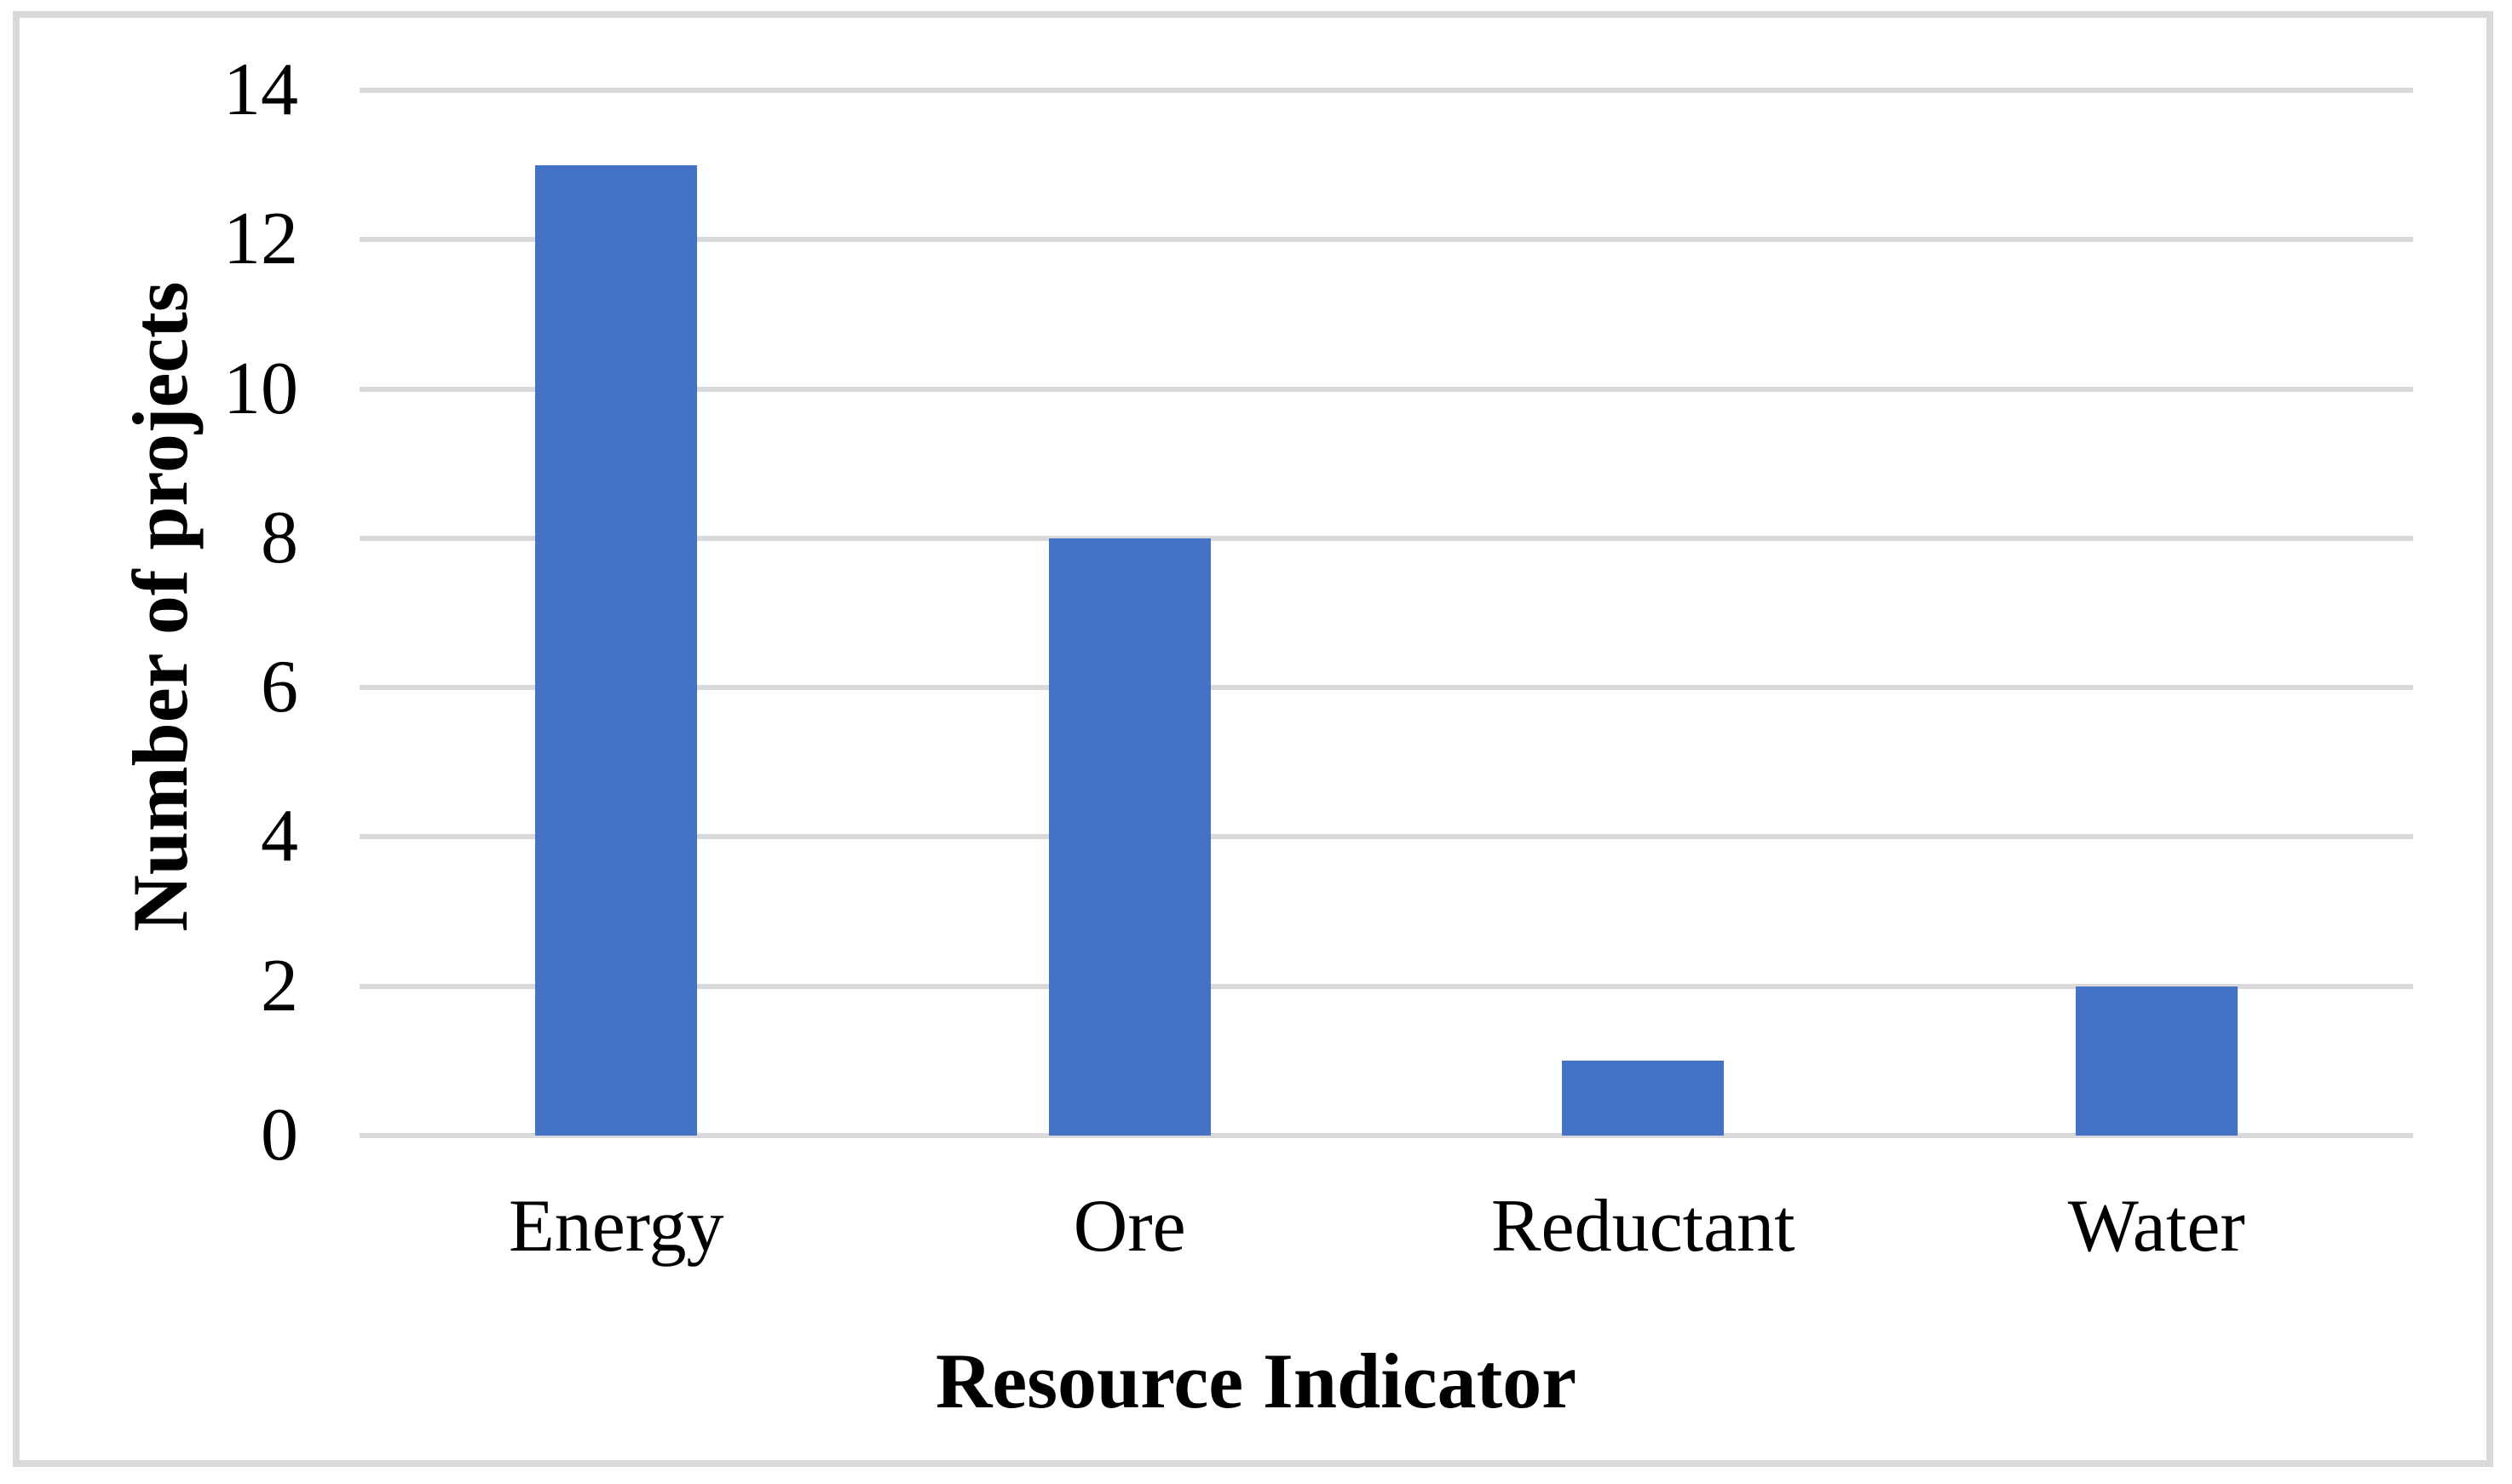 The height and width of the screenshot is (1484, 2512). I want to click on y-tick-label-2: 2, so click(279, 985).